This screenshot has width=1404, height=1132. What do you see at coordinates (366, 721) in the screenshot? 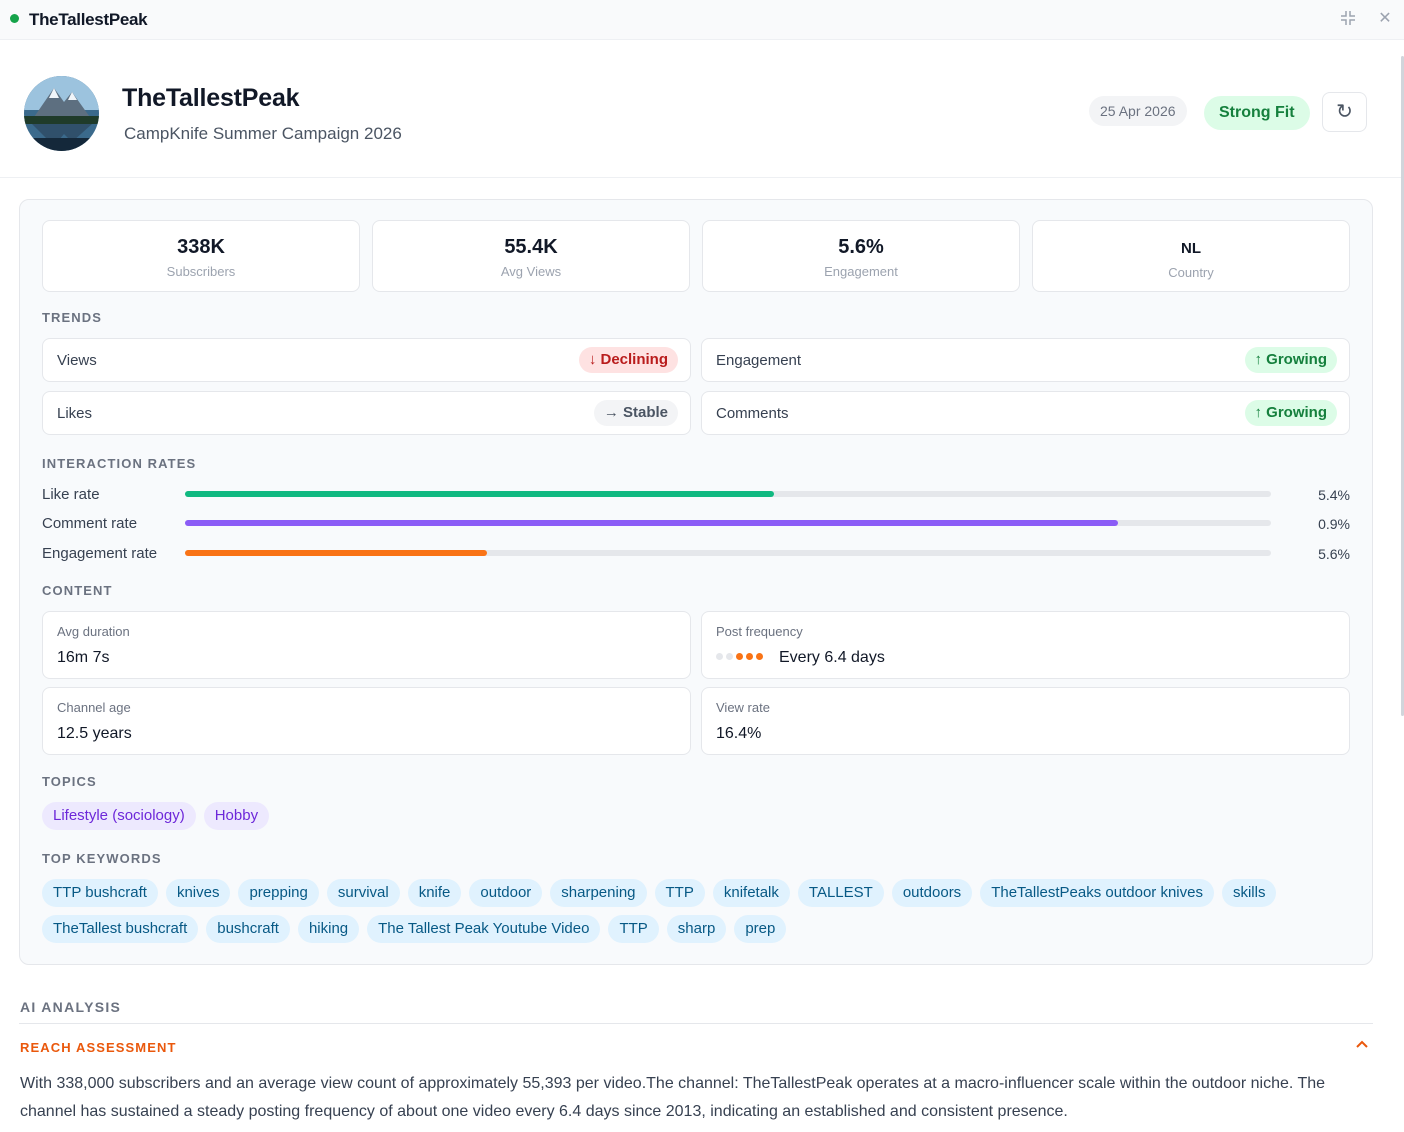
I see `channel-age-card: Channel age 12.5 years` at bounding box center [366, 721].